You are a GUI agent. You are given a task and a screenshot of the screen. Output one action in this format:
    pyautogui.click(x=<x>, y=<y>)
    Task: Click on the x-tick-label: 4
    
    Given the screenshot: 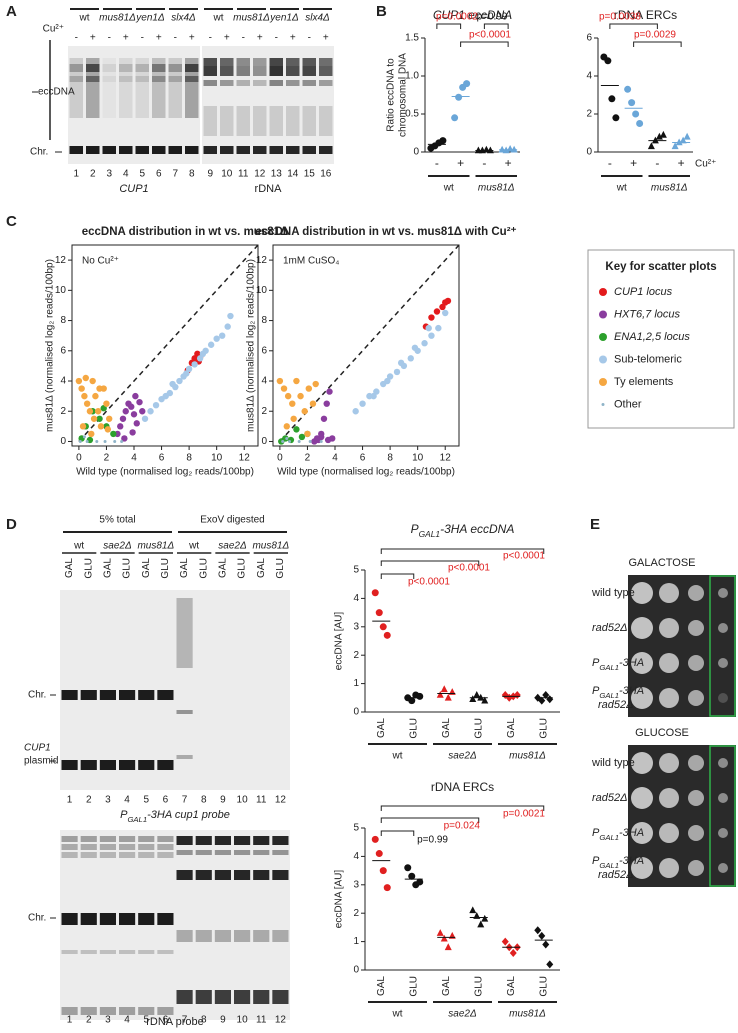 What is the action you would take?
    pyautogui.click(x=134, y=458)
    